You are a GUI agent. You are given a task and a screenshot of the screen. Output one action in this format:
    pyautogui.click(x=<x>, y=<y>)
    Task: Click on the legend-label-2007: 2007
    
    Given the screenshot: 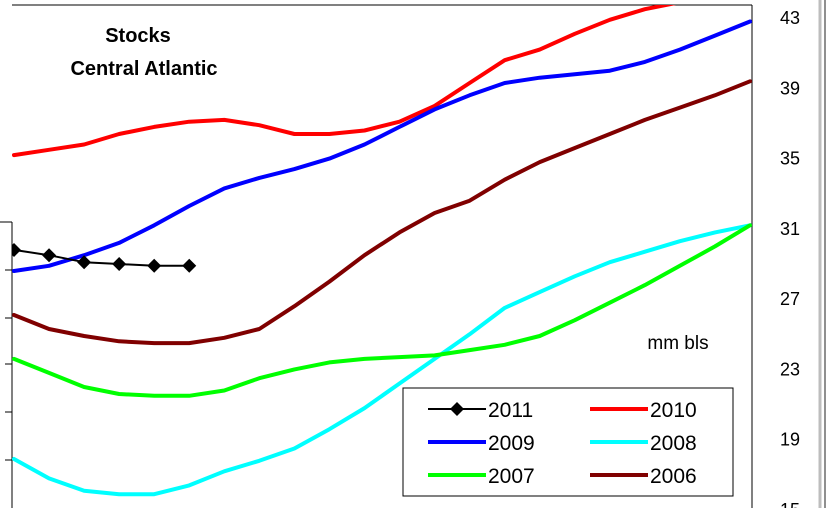 What is the action you would take?
    pyautogui.click(x=511, y=476)
    